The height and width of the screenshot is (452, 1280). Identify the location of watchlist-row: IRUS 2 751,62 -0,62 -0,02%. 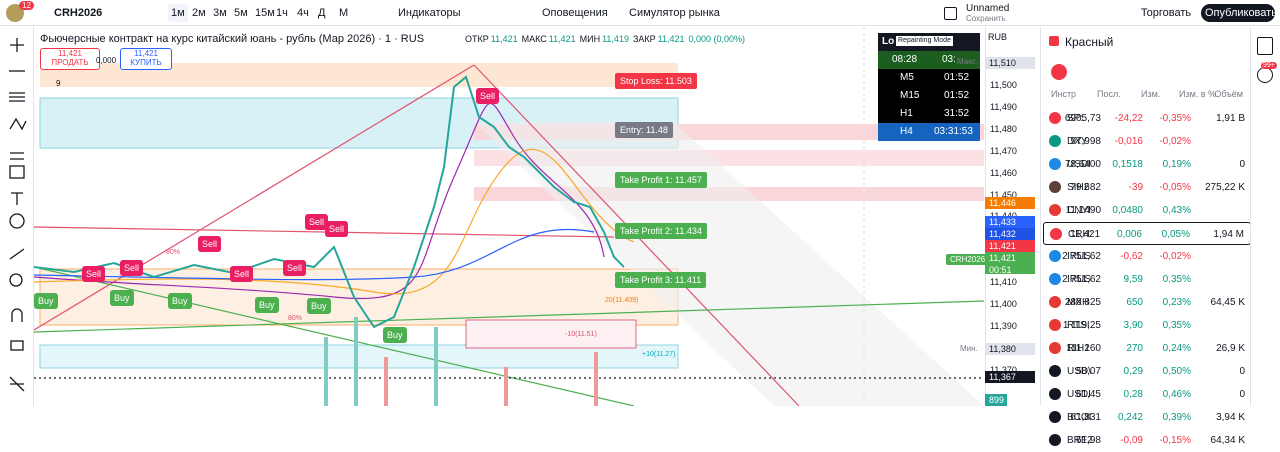
(1147, 256).